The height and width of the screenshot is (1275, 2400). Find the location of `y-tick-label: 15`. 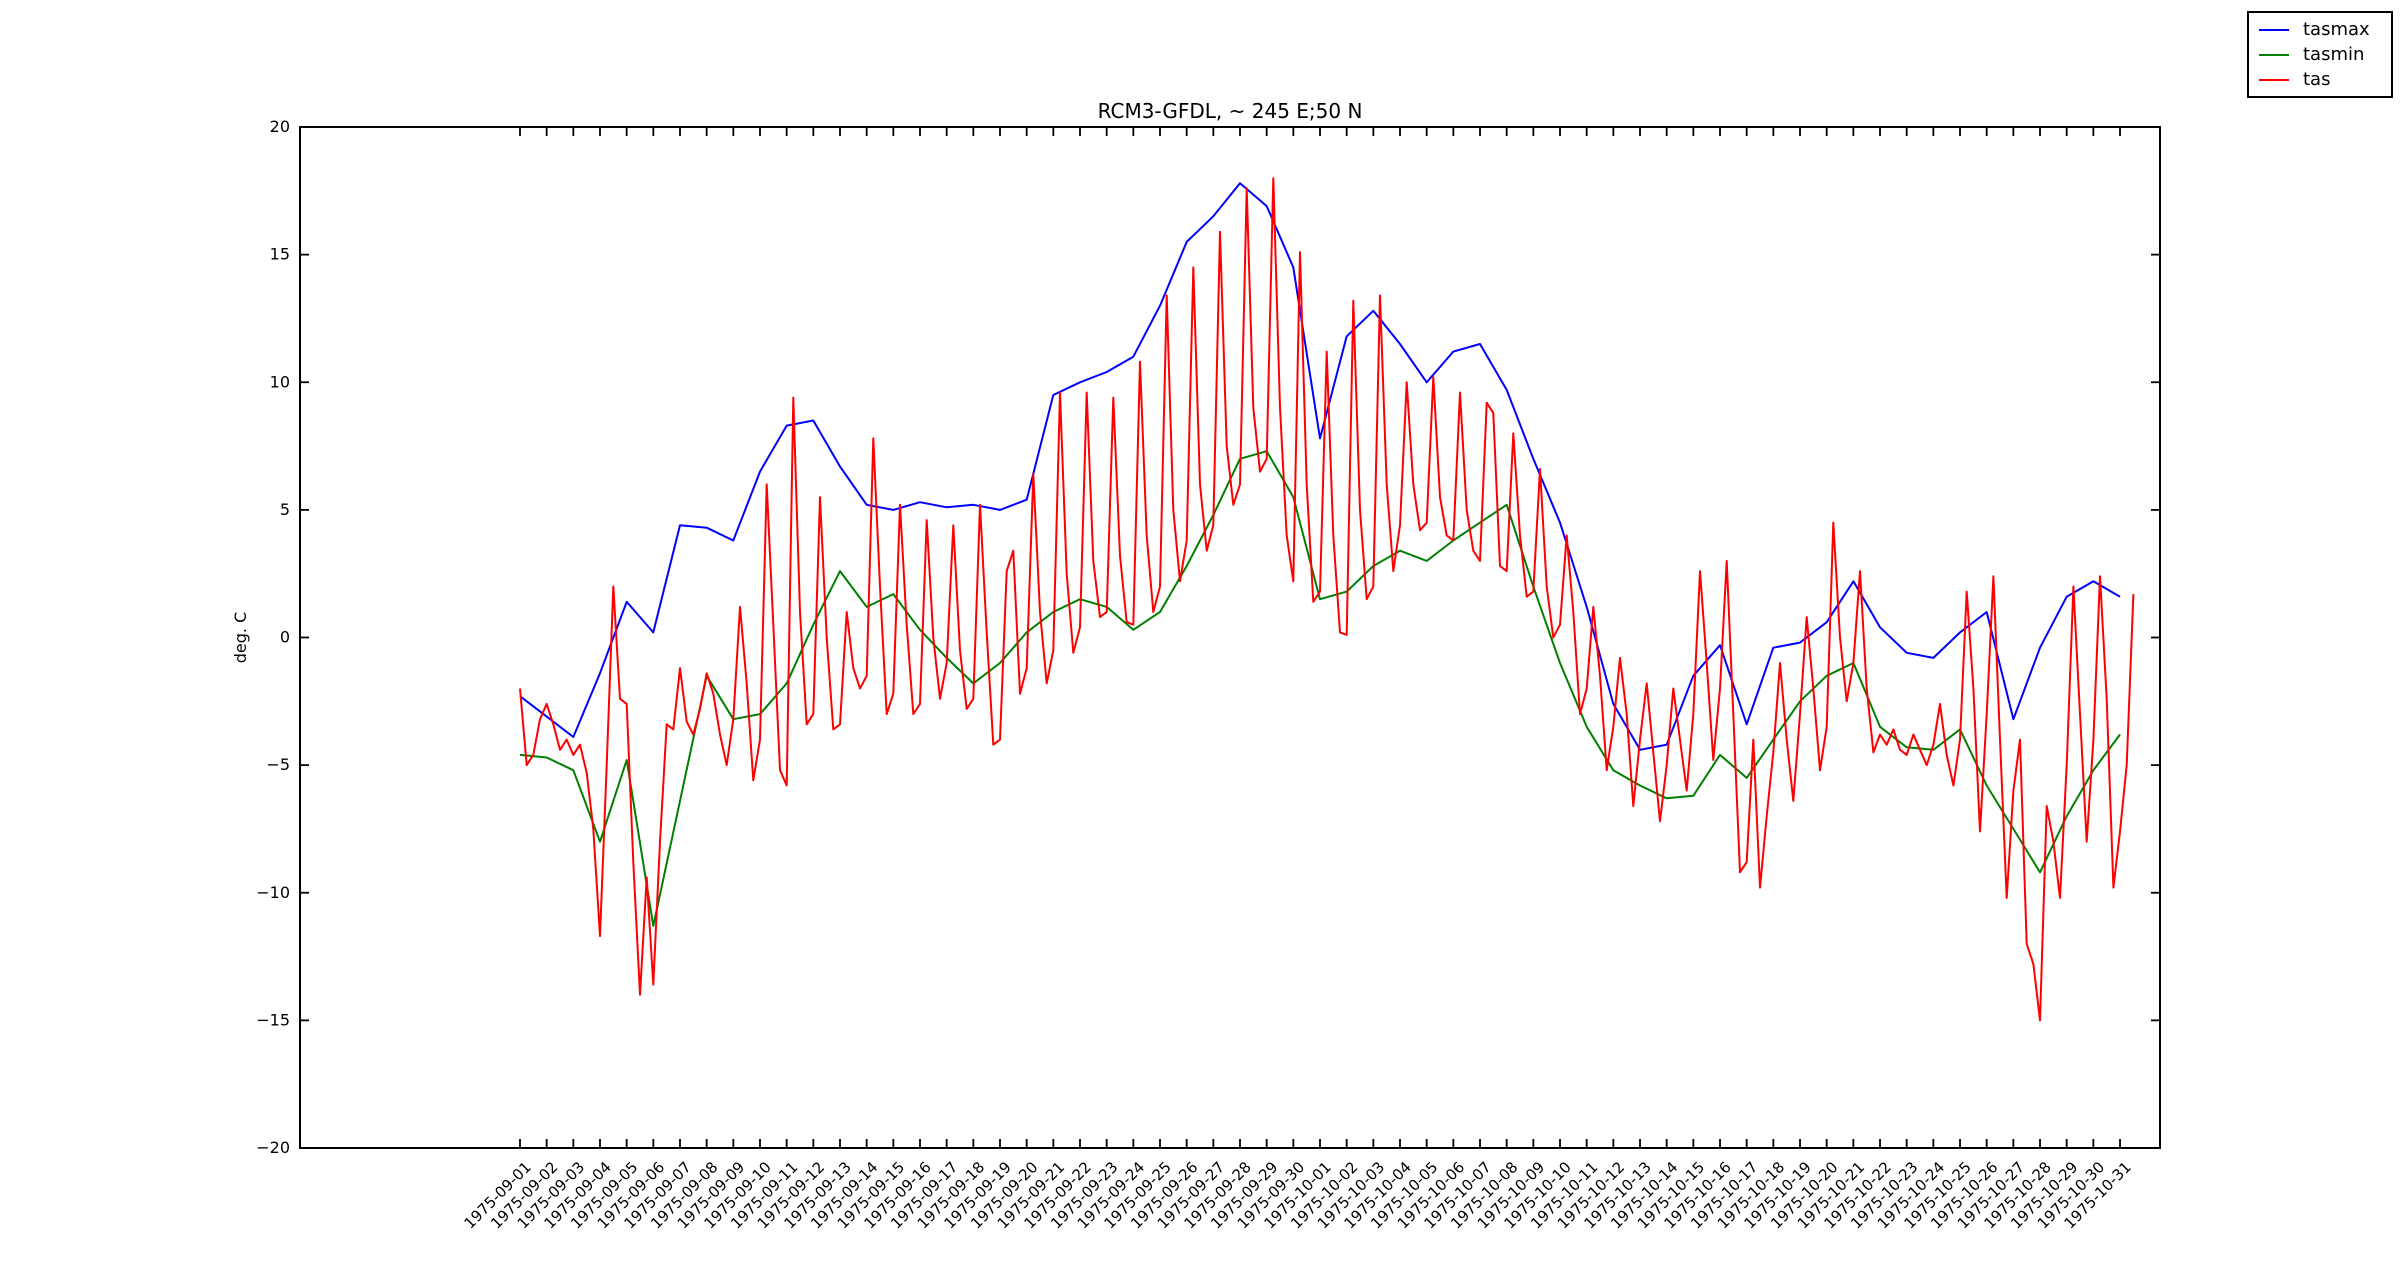

y-tick-label: 15 is located at coordinates (280, 254).